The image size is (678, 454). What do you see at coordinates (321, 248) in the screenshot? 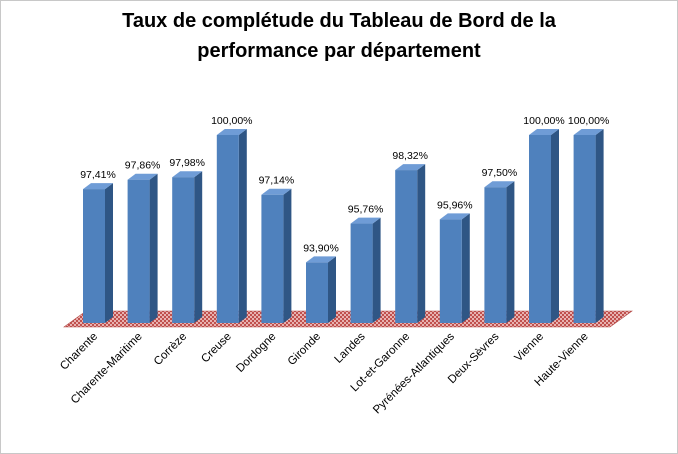
I see `value-label: 93,90%` at bounding box center [321, 248].